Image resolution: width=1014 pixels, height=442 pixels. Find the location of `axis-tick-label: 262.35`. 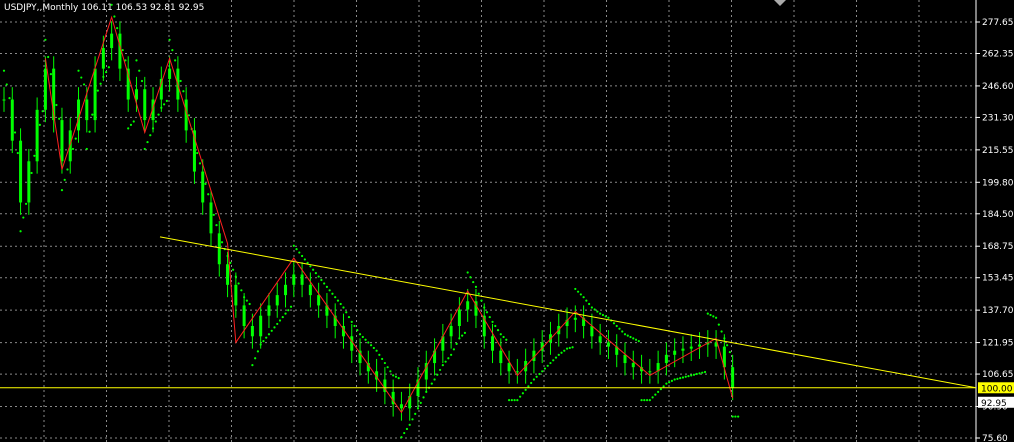

axis-tick-label: 262.35 is located at coordinates (998, 55).